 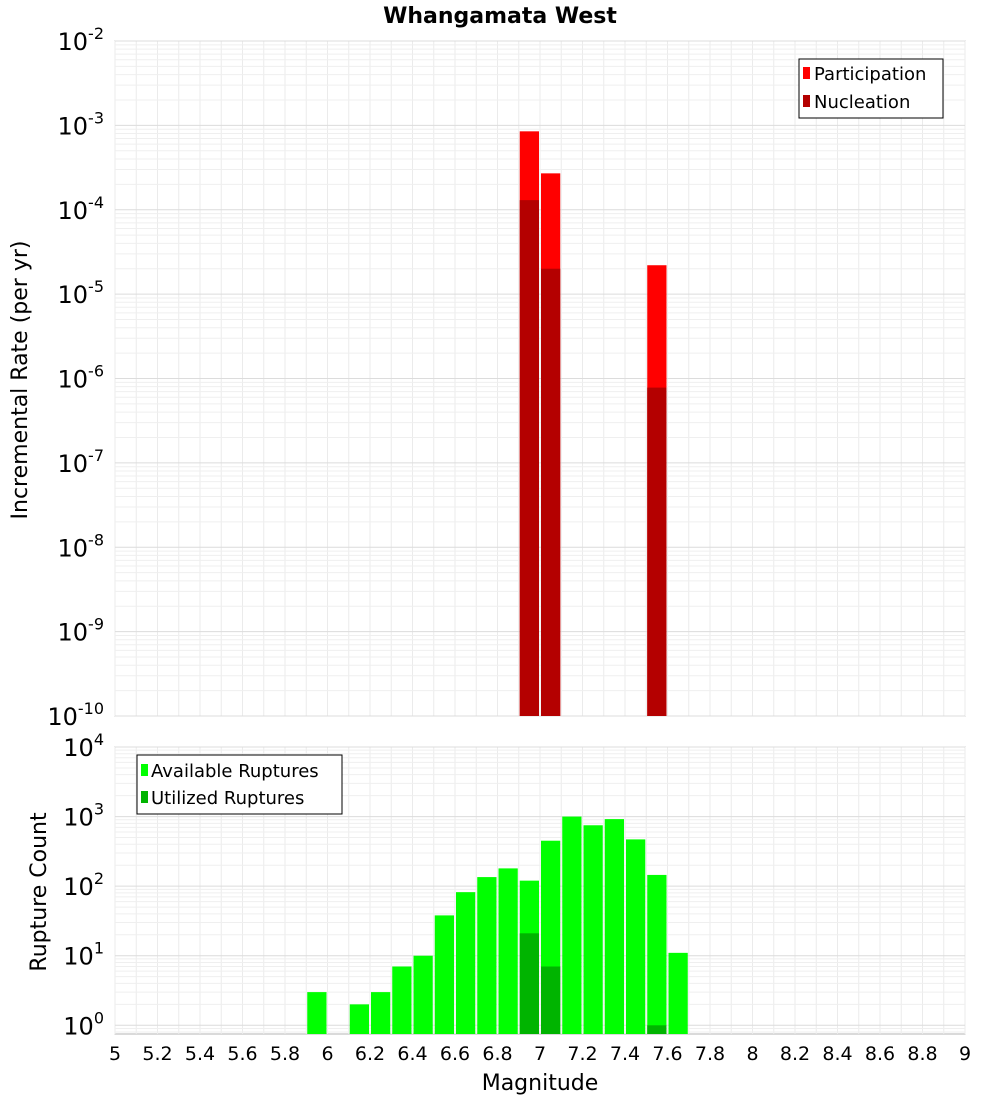 I want to click on top-y-tick-label: 10⁻⁶, so click(x=81, y=378).